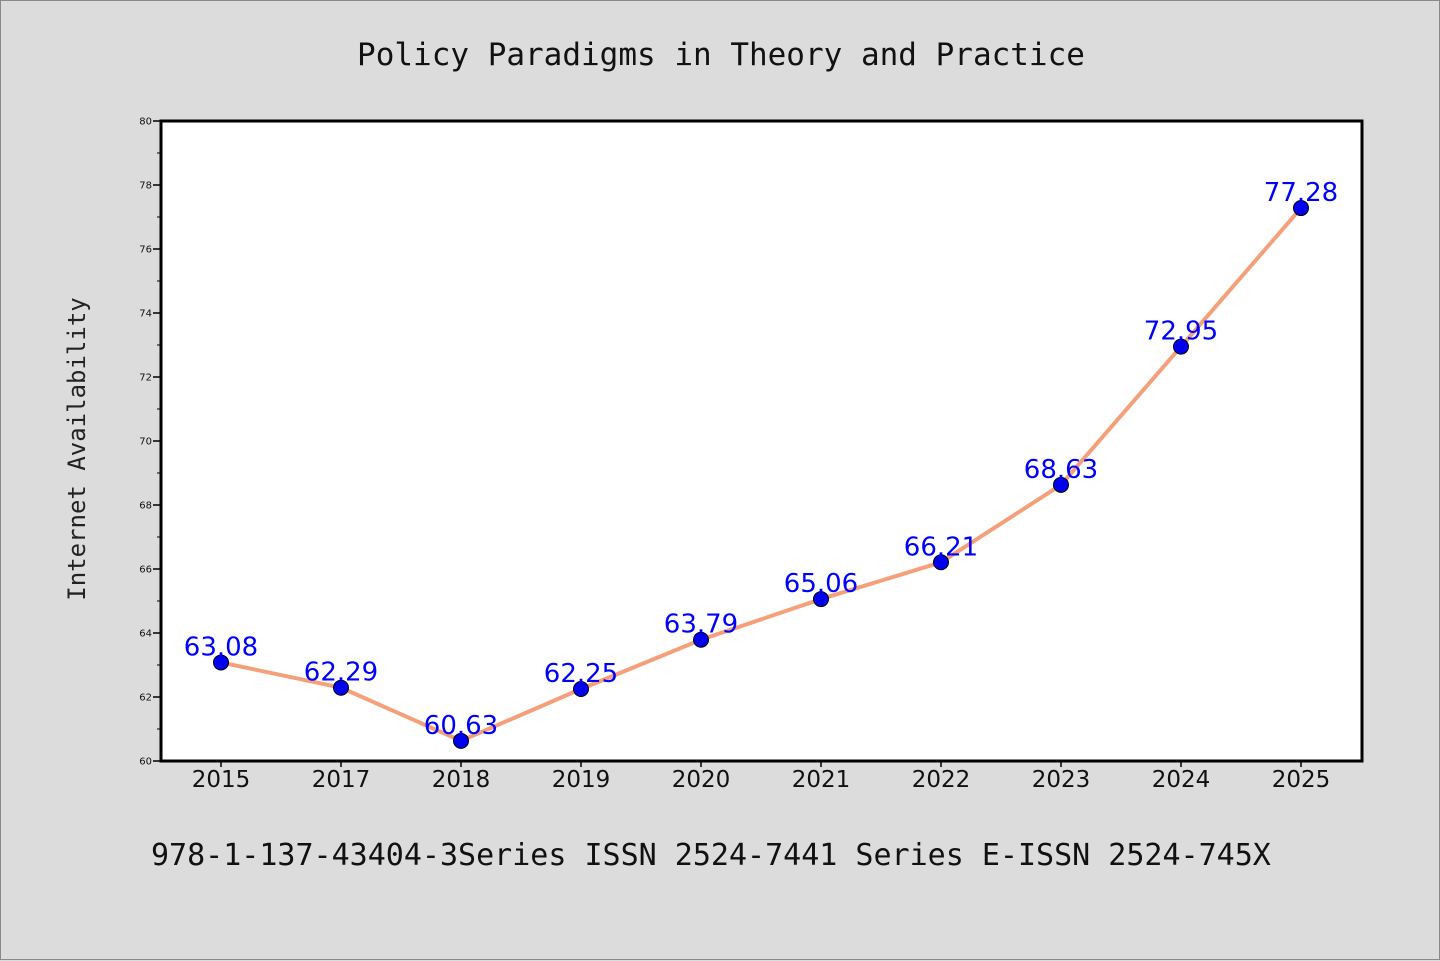 Image resolution: width=1440 pixels, height=961 pixels. I want to click on x-tick-label: 2023, so click(1061, 780).